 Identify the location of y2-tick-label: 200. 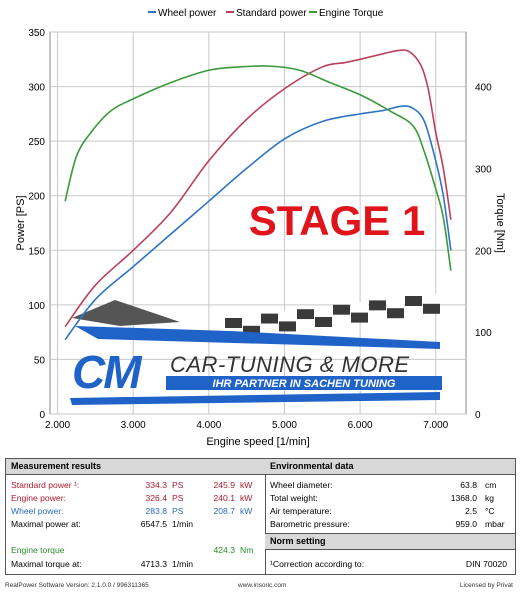
(483, 251).